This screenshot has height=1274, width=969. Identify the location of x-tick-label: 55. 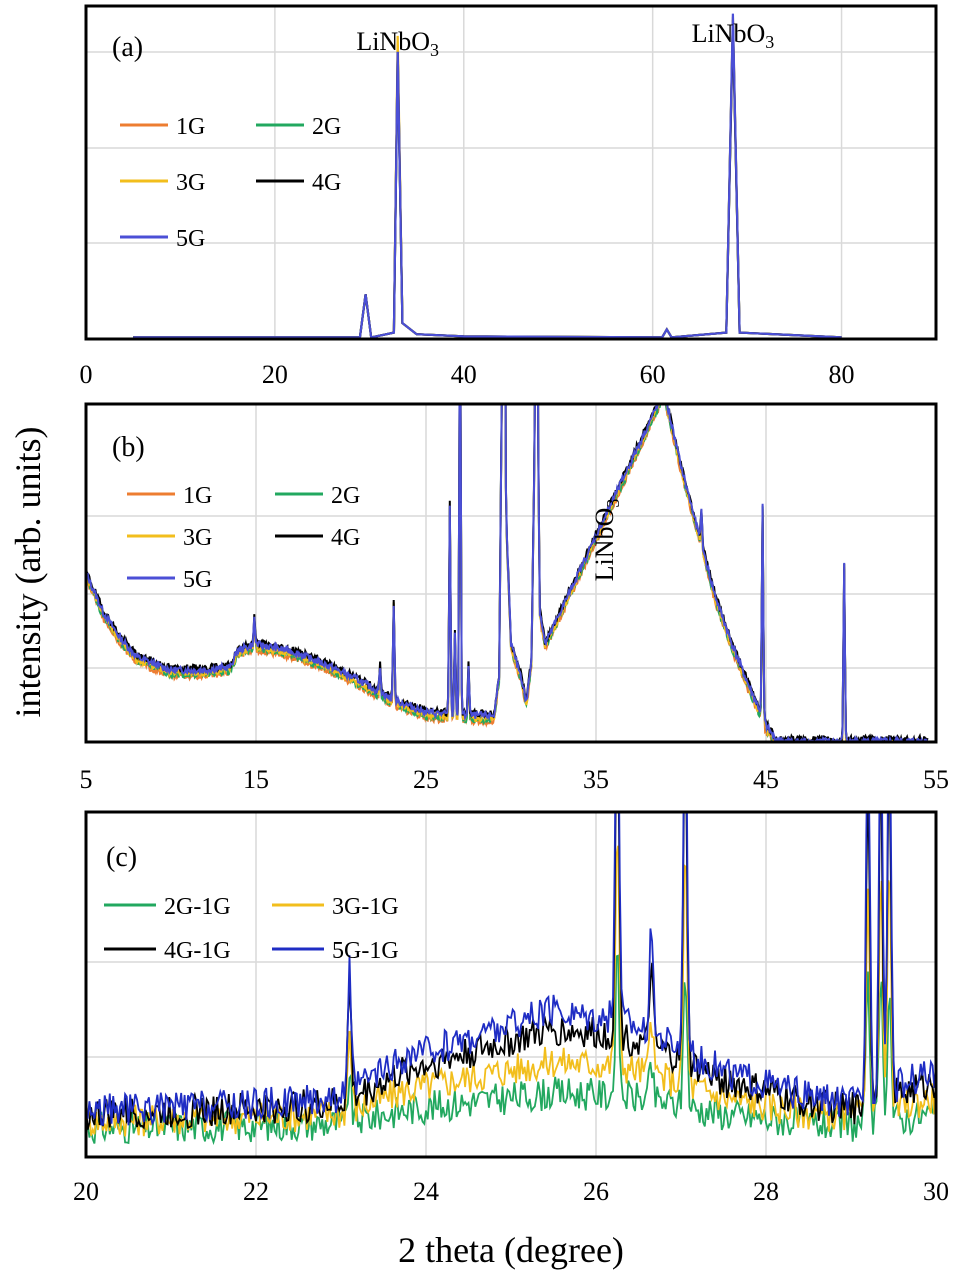
(936, 779).